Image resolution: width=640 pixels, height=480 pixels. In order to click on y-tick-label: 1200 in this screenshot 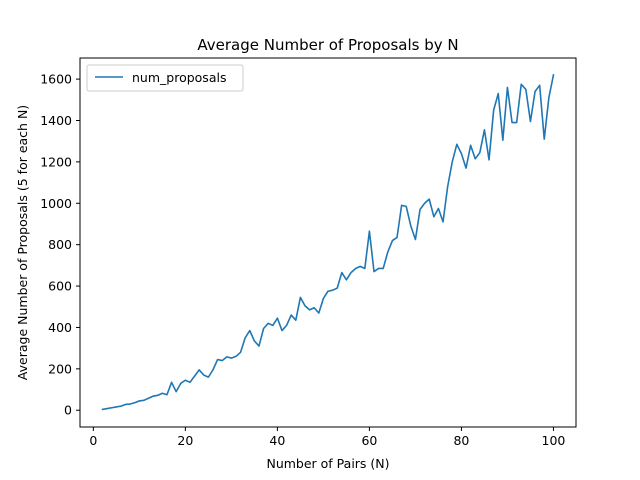, I will do `click(56, 161)`.